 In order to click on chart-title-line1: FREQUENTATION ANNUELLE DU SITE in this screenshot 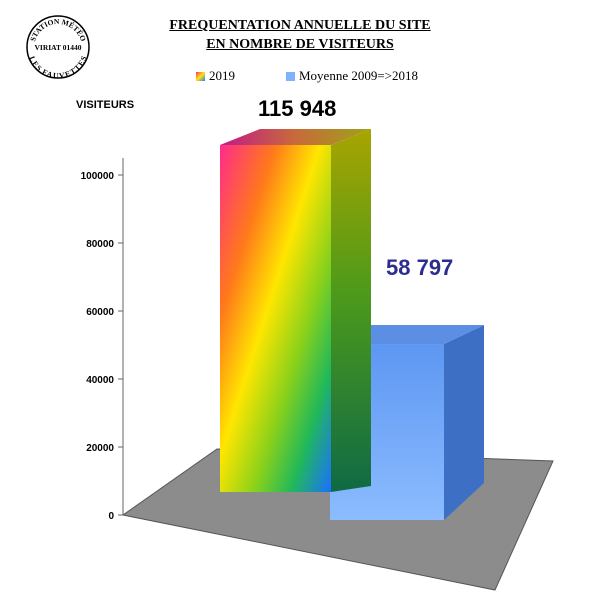, I will do `click(300, 25)`.